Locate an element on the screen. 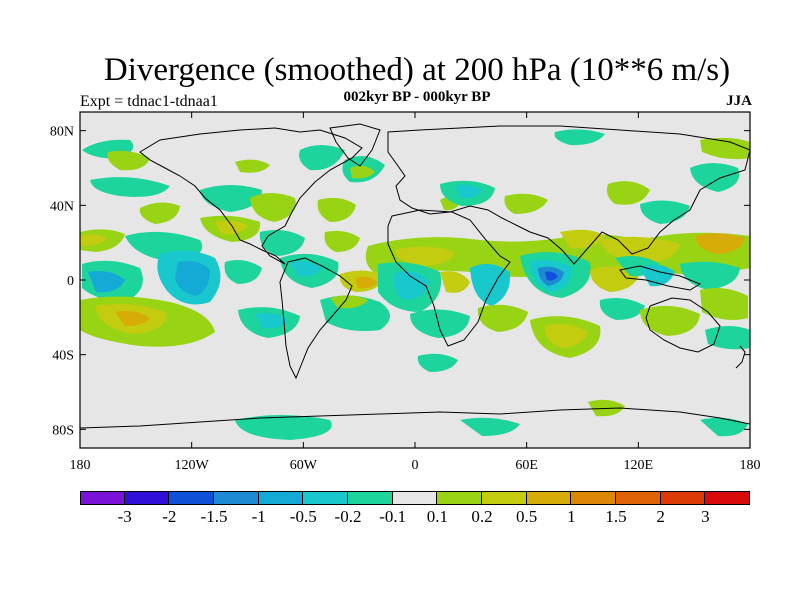 Image resolution: width=800 pixels, height=600 pixels. colorbar-label: -2 is located at coordinates (169, 516).